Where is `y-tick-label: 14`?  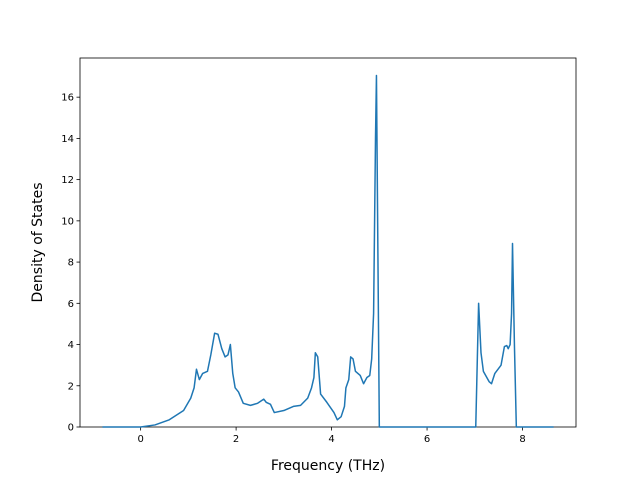 y-tick-label: 14 is located at coordinates (67, 139).